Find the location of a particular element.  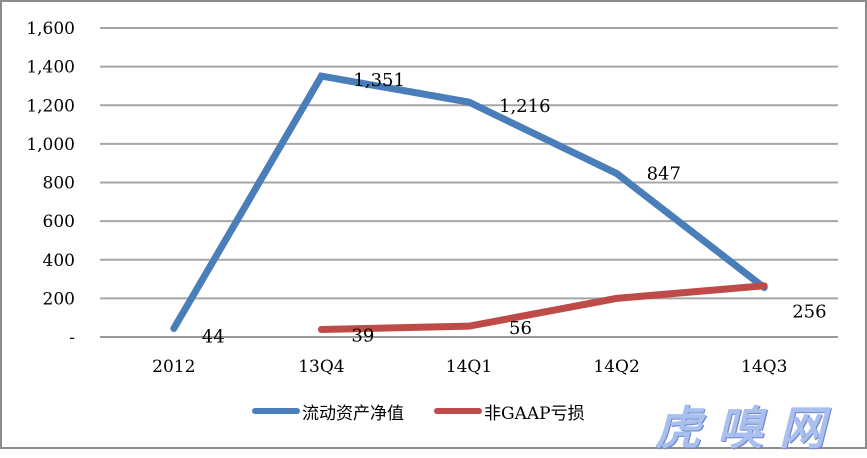

y-tick-label: 1,200 is located at coordinates (50, 106).